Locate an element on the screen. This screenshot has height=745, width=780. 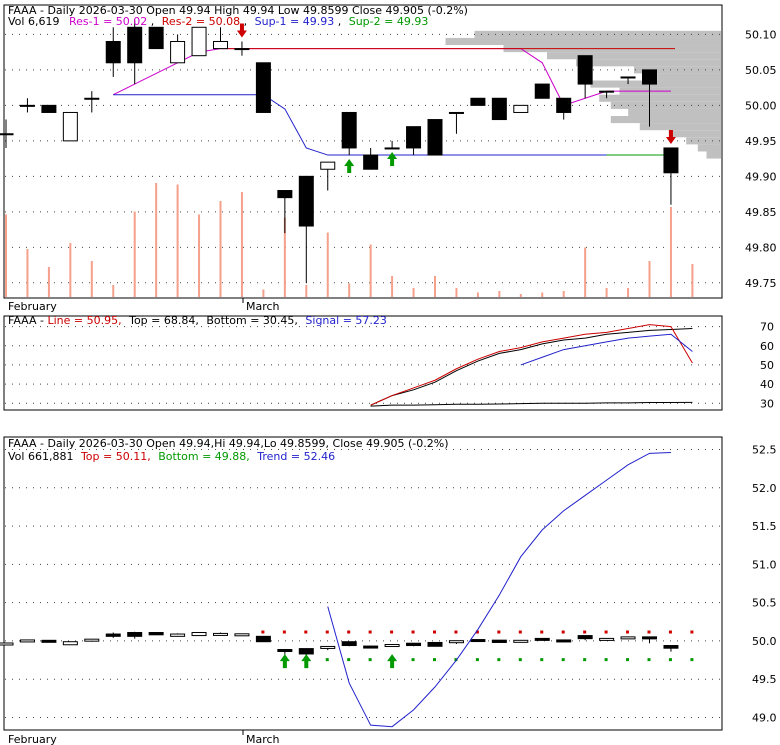
panel2-grid is located at coordinates (363, 365).